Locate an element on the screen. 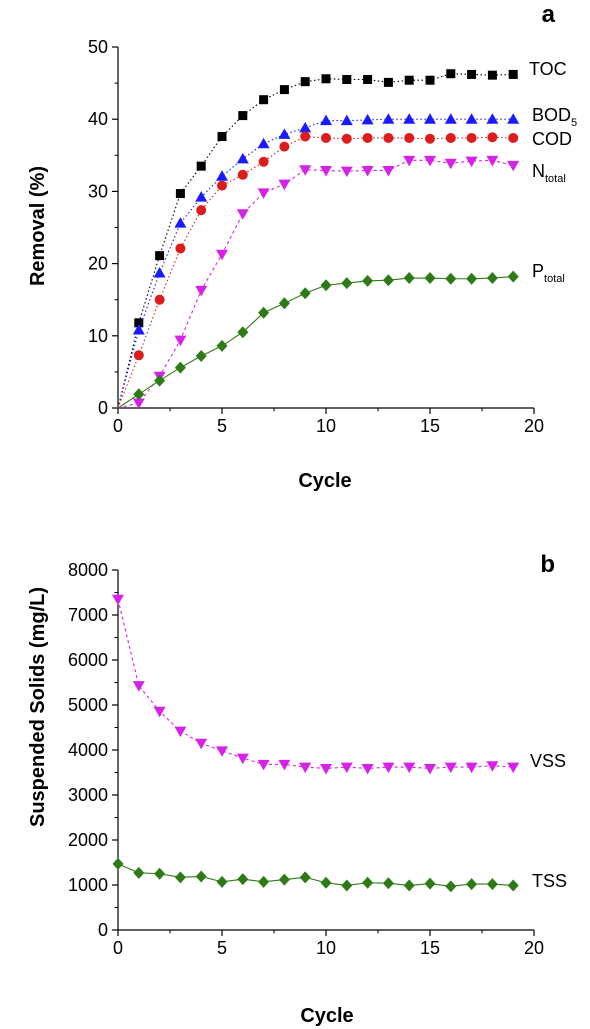  x-tick-label: 5 is located at coordinates (222, 426).